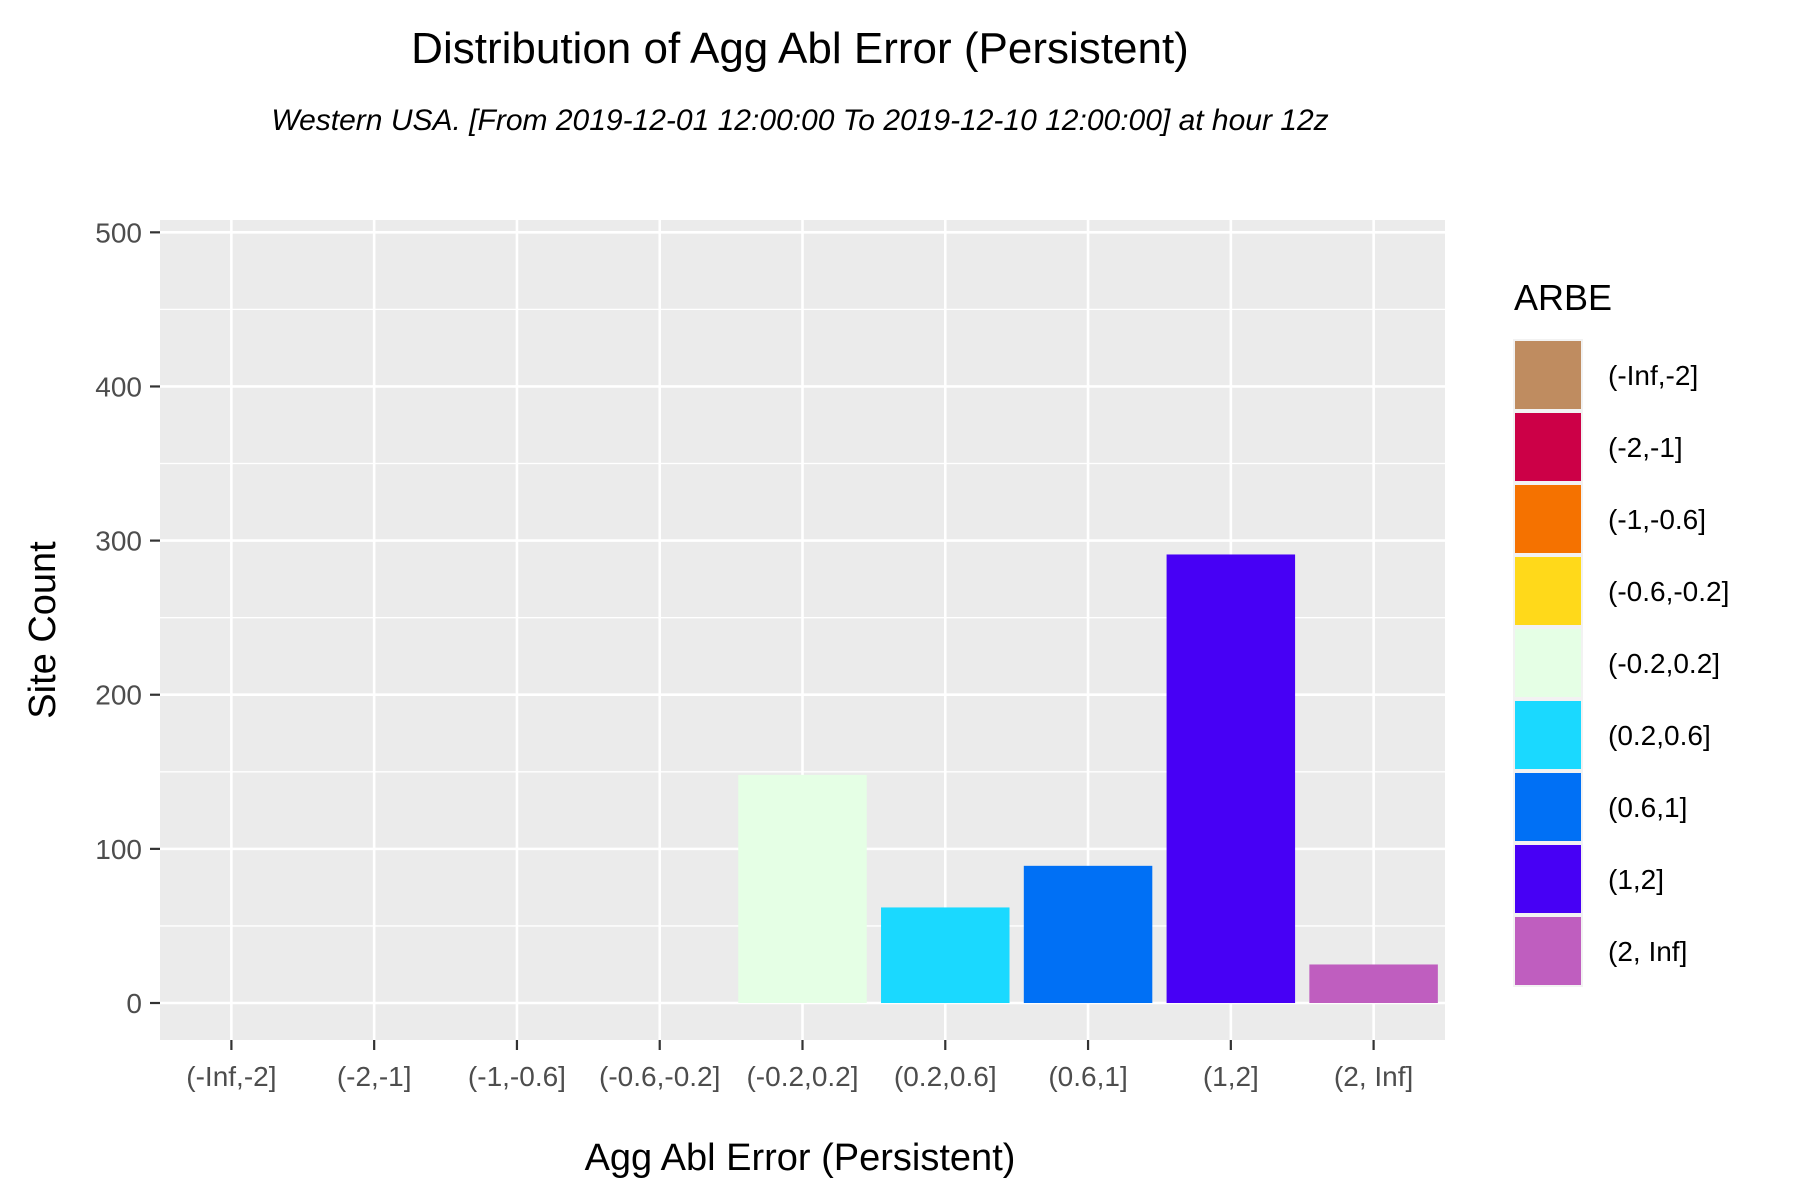 This screenshot has width=1800, height=1200. I want to click on x-tick-label: (1,2], so click(1231, 1076).